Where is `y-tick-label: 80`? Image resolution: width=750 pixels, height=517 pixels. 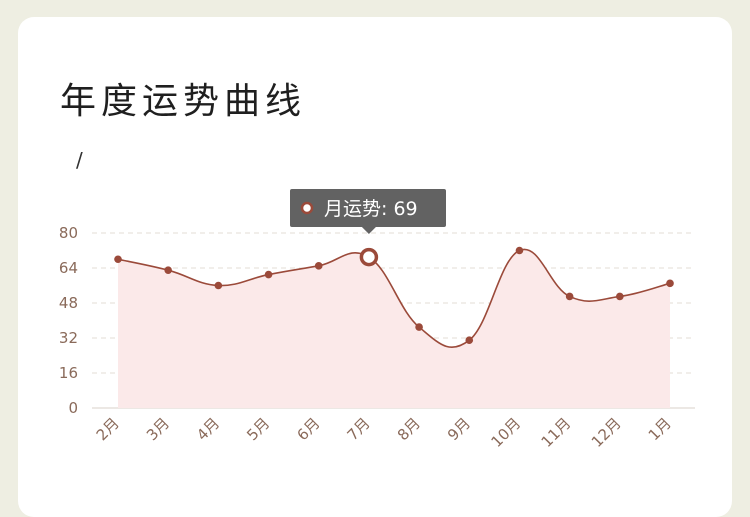
y-tick-label: 80 is located at coordinates (68, 233).